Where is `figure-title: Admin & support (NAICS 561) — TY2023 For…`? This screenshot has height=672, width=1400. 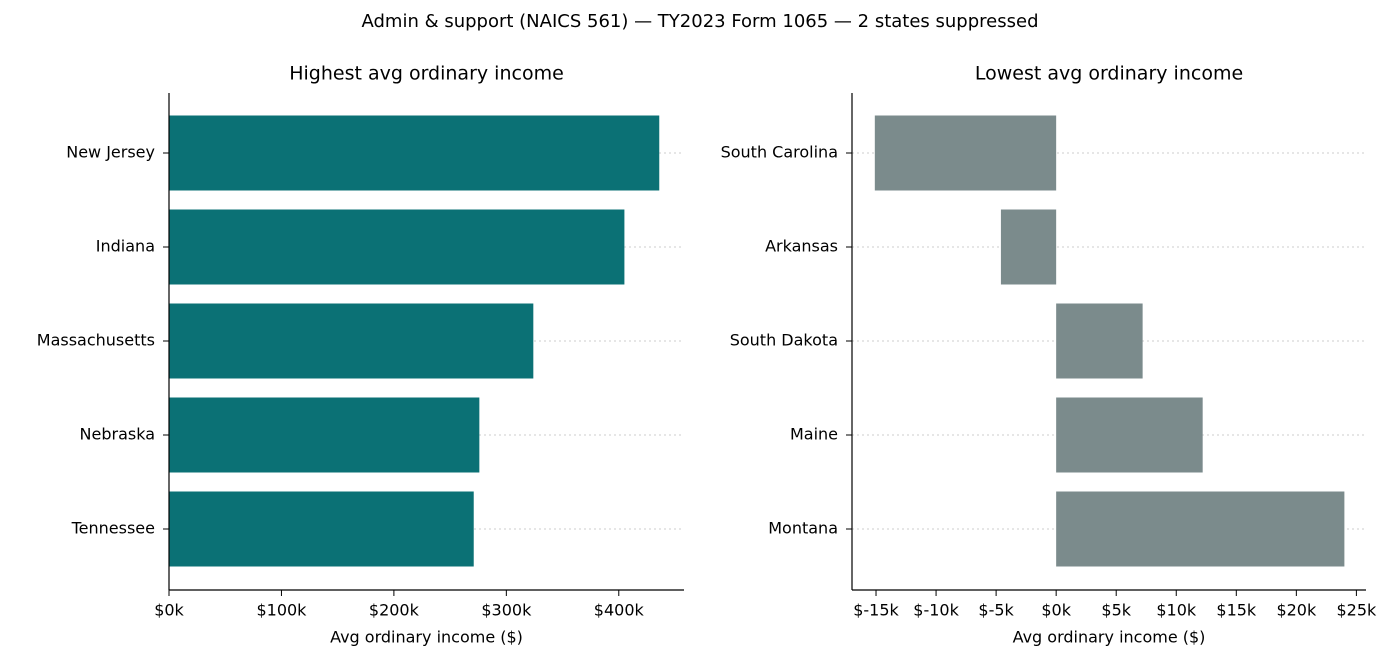 figure-title: Admin & support (NAICS 561) — TY2023 For… is located at coordinates (699, 21).